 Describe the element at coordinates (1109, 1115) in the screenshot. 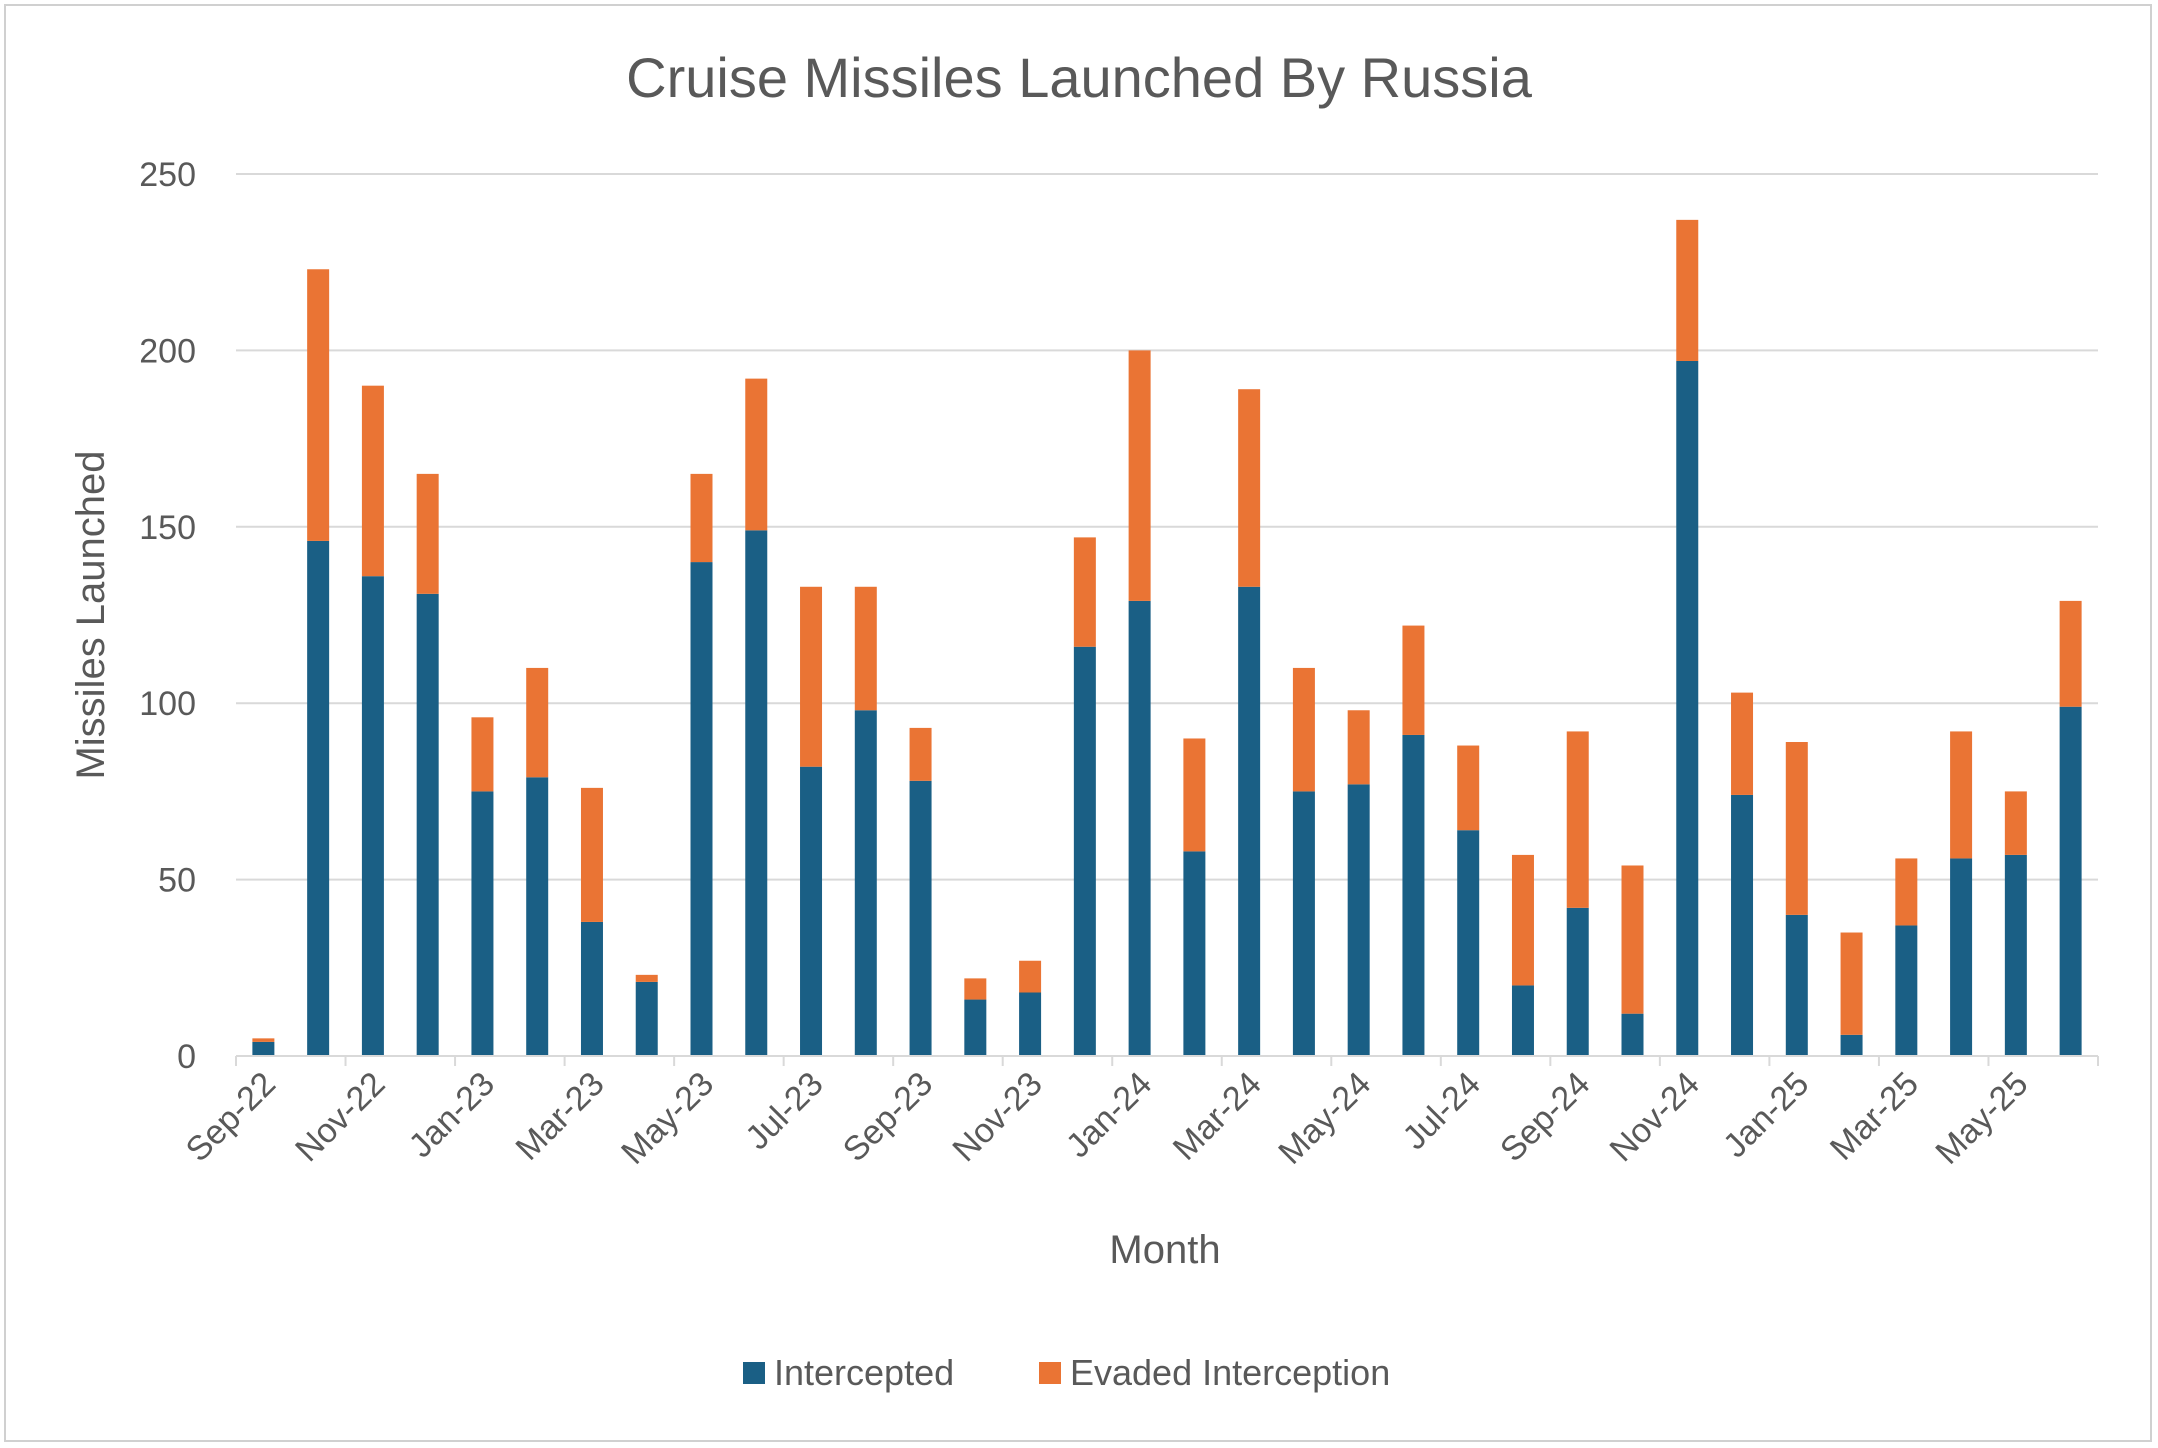

I see `x-tick-label: Jan-24` at that location.